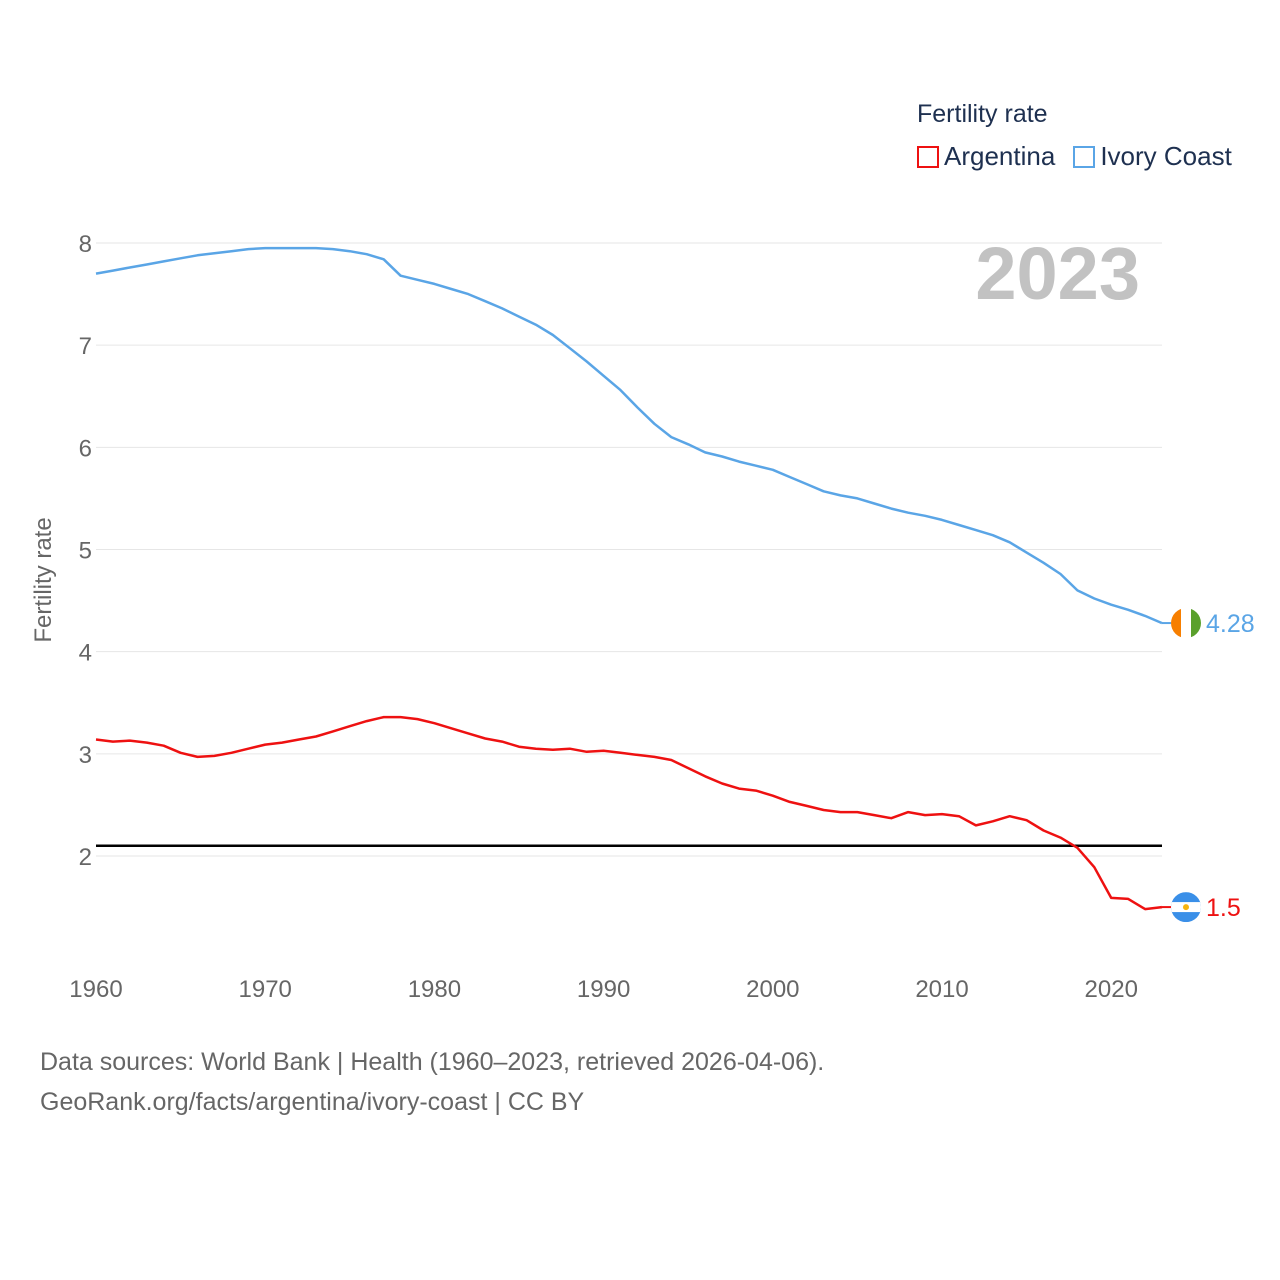 The height and width of the screenshot is (1280, 1280). I want to click on end-markers: 1.5 4.28, so click(1208, 765).